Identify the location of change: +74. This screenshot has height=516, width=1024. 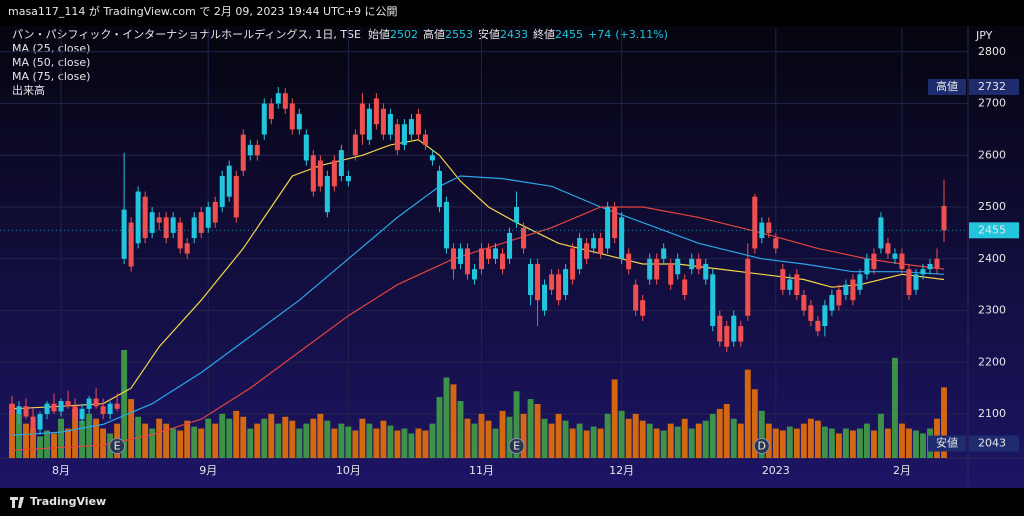
(599, 34).